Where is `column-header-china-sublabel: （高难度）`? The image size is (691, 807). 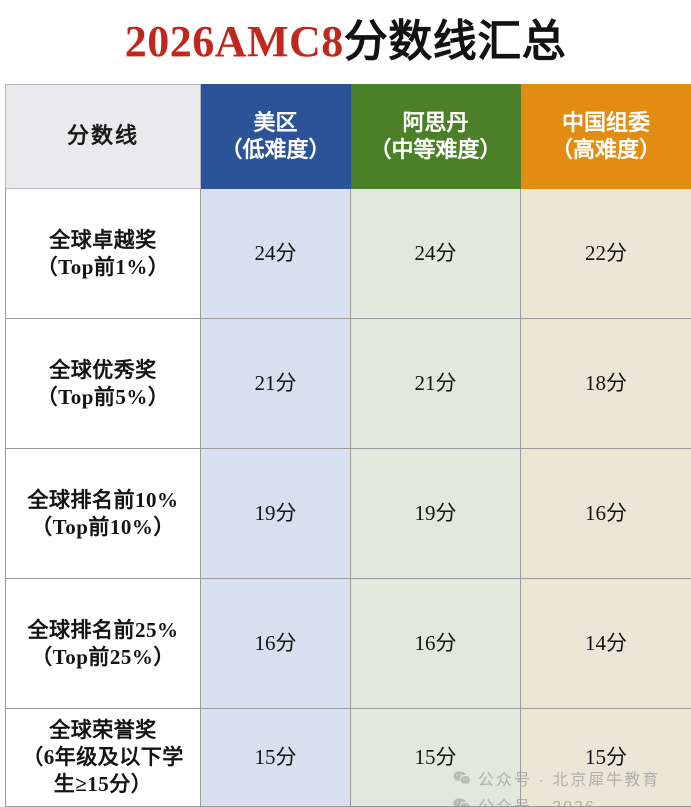 column-header-china-sublabel: （高难度） is located at coordinates (605, 149).